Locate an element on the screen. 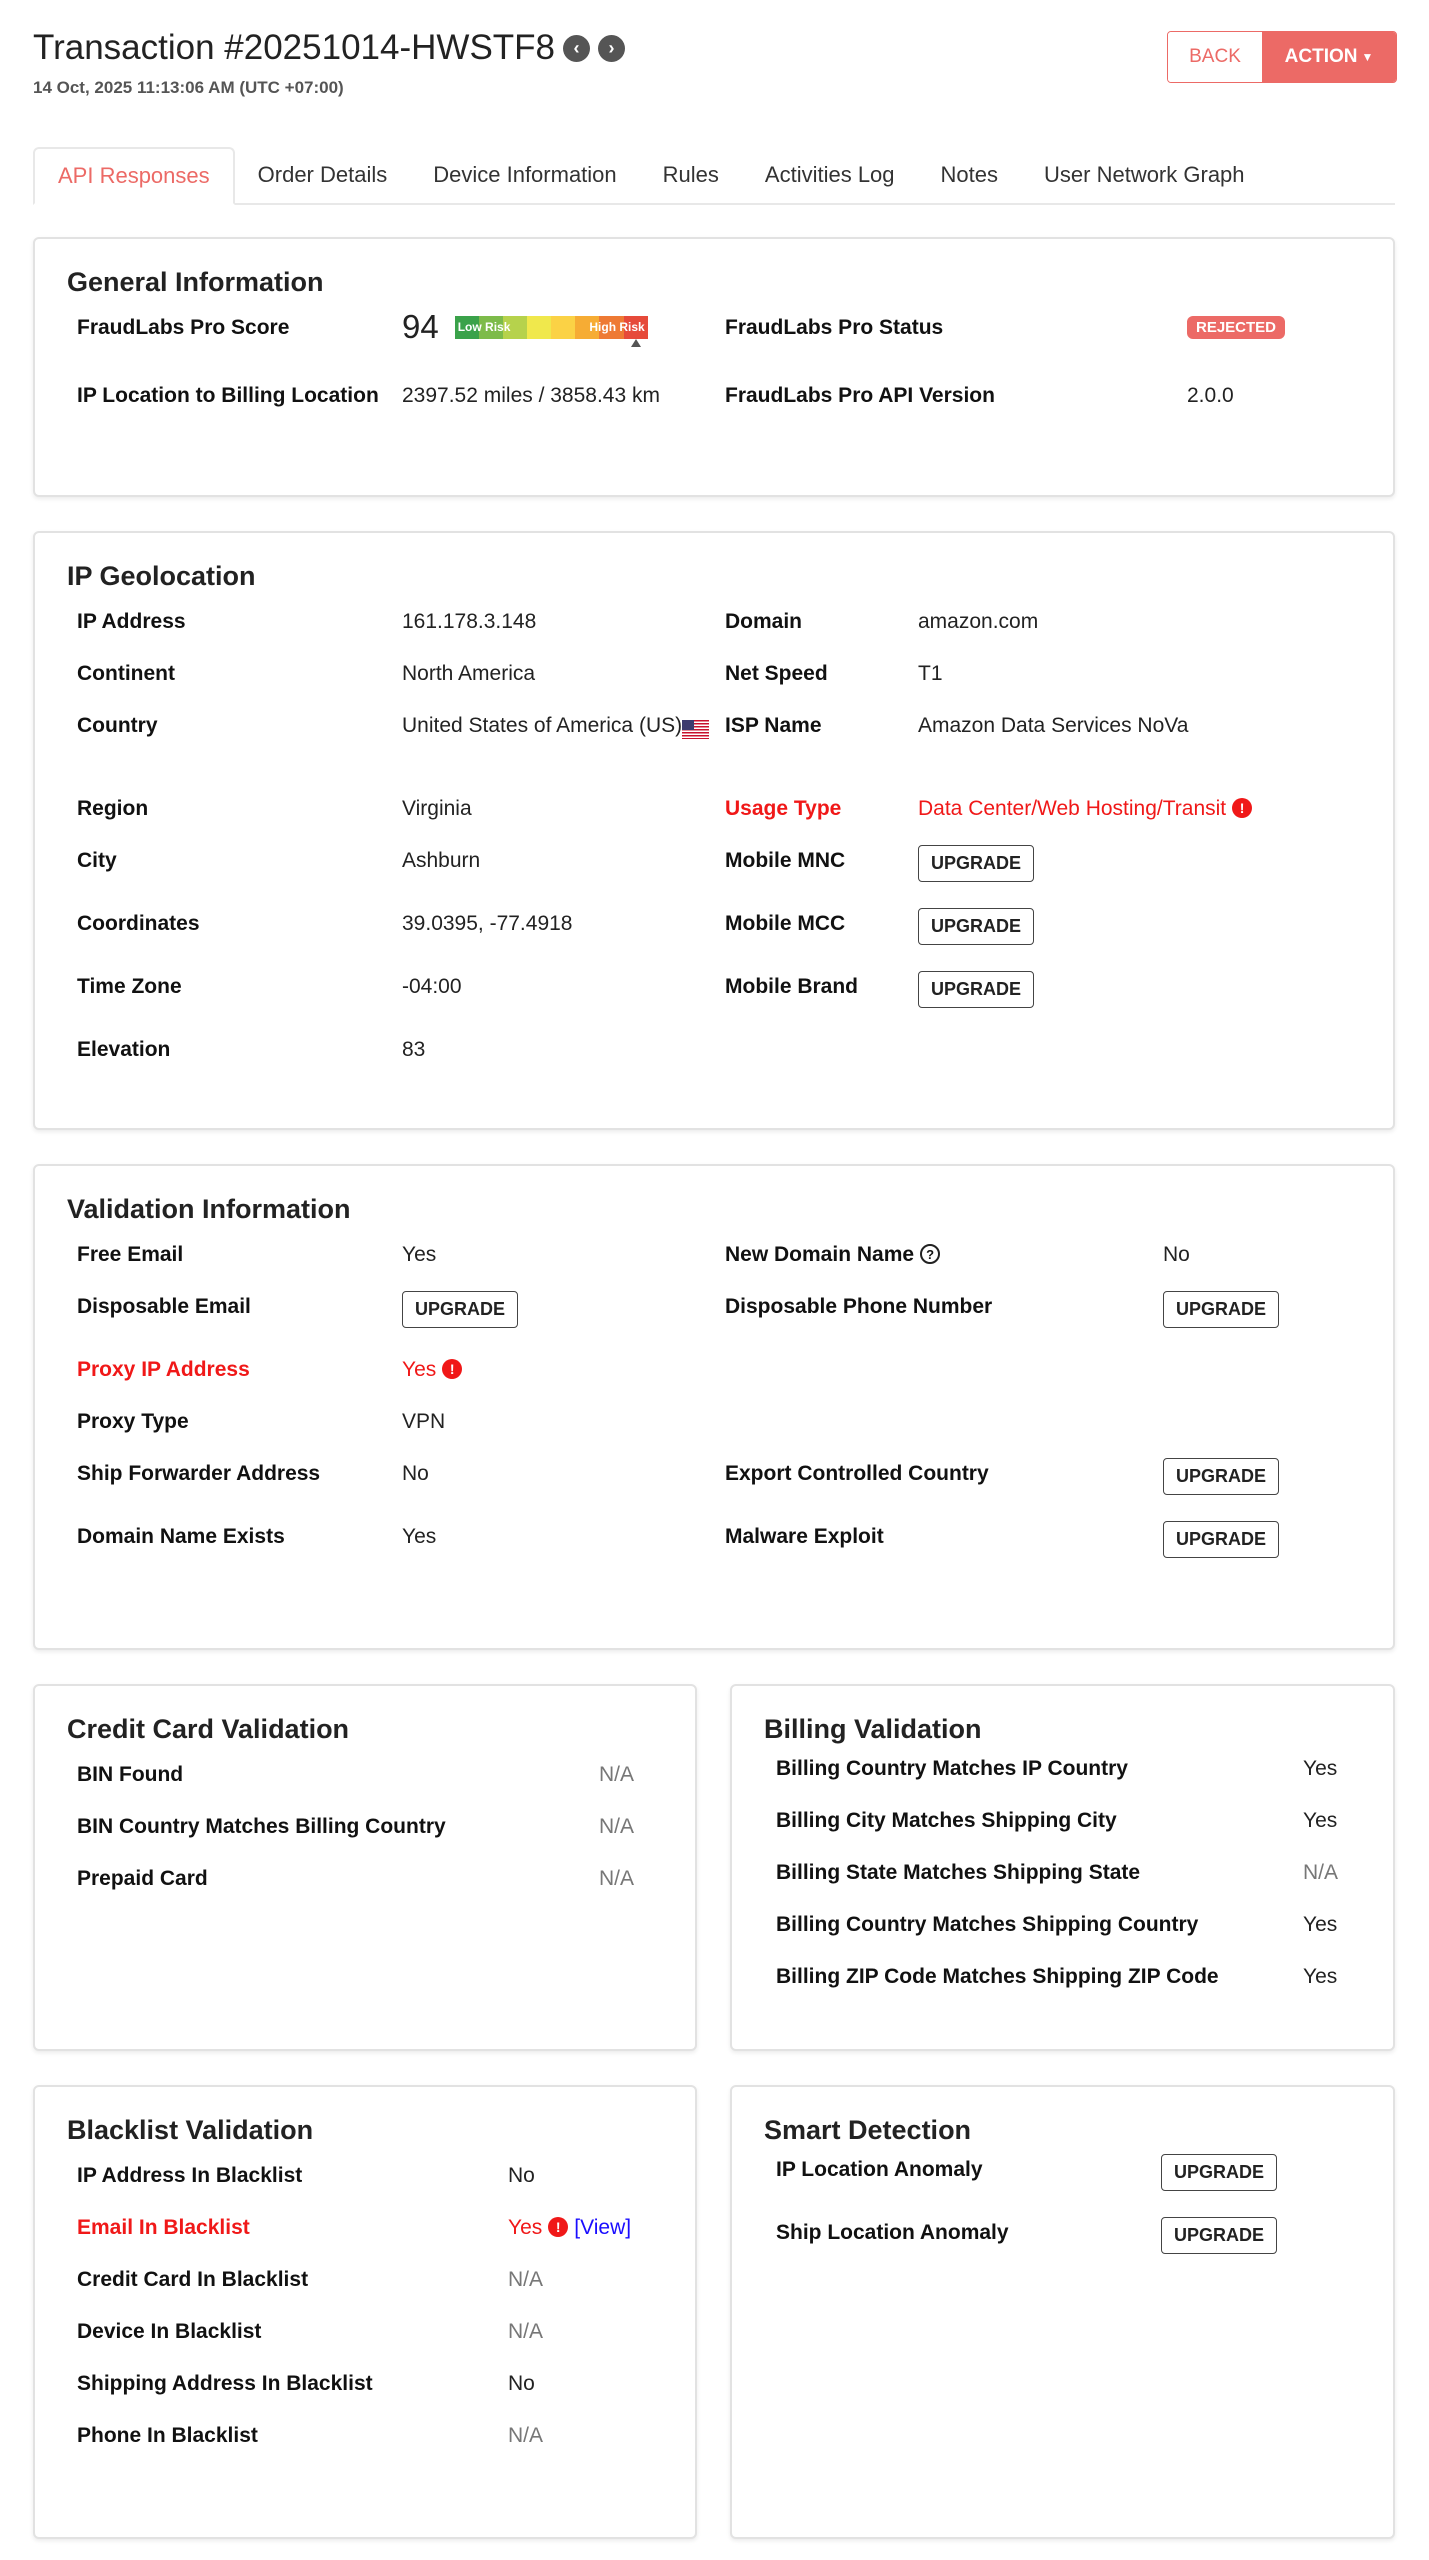 This screenshot has width=1429, height=2560. time-zone-value: -04:00 is located at coordinates (563, 1006).